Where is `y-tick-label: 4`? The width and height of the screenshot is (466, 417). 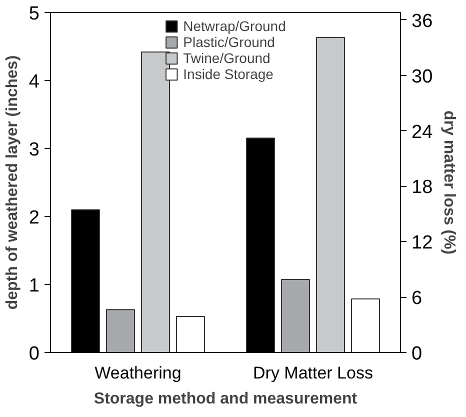 y-tick-label: 4 is located at coordinates (34, 82).